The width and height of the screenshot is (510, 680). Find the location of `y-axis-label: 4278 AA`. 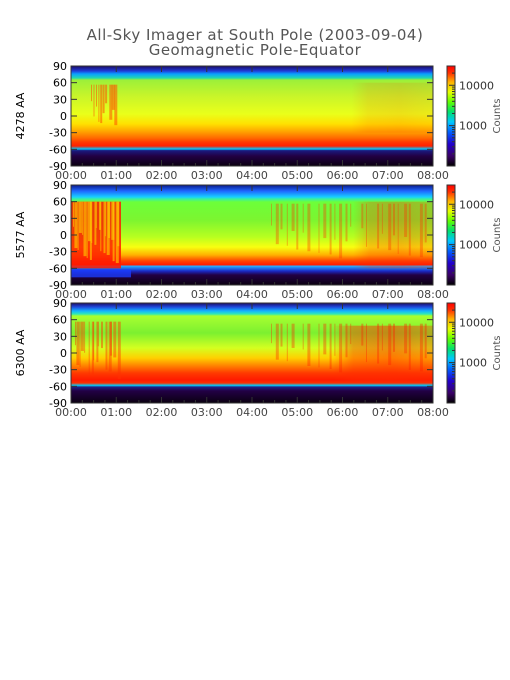

y-axis-label: 4278 AA is located at coordinates (20, 115).